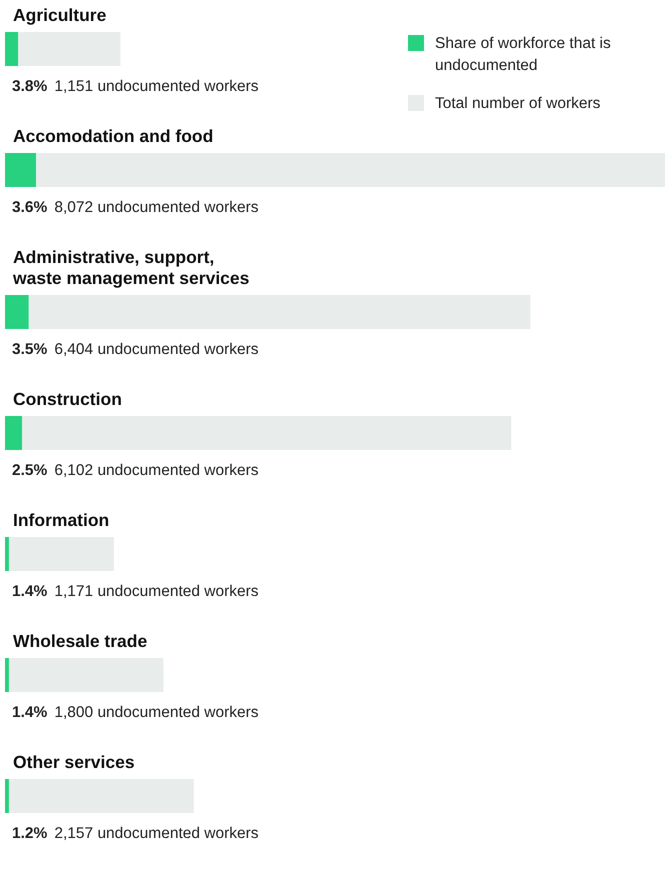  I want to click on annotation: 1,151 undocumented workers, so click(156, 86).